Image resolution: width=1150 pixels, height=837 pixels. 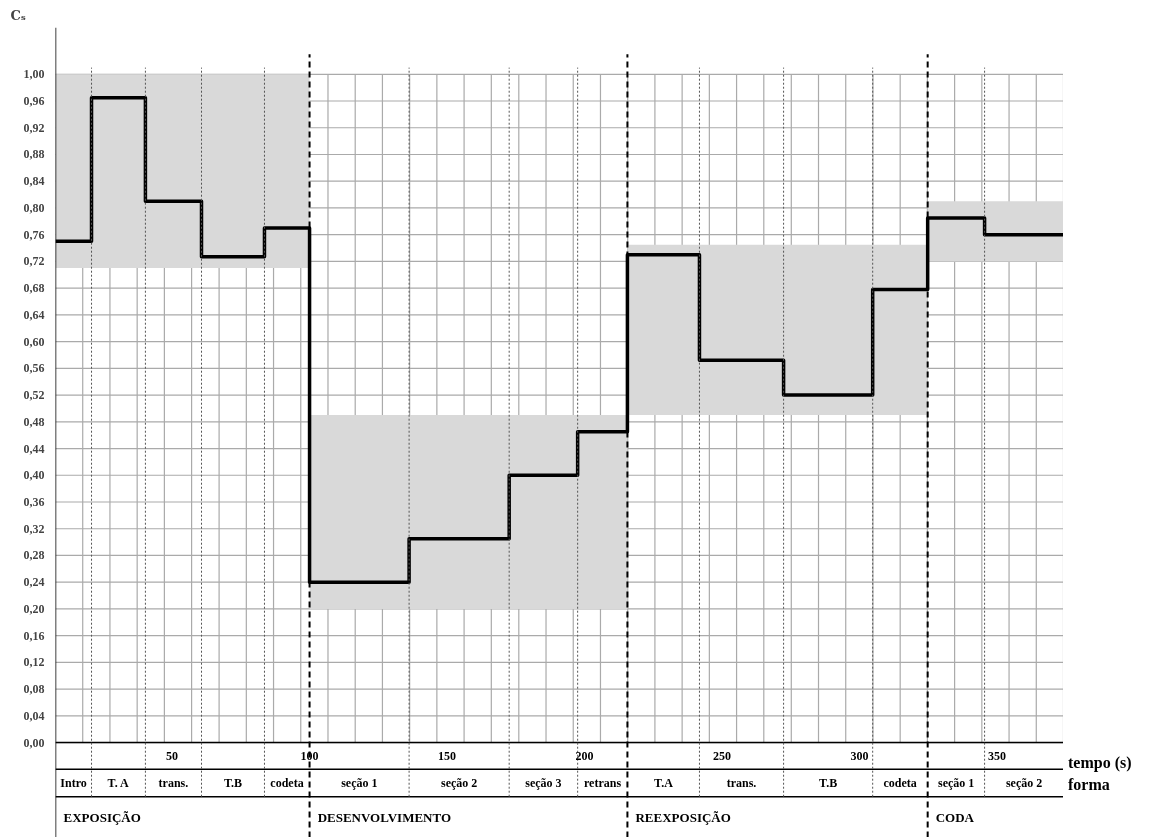 I want to click on text: T.A, so click(x=664, y=783).